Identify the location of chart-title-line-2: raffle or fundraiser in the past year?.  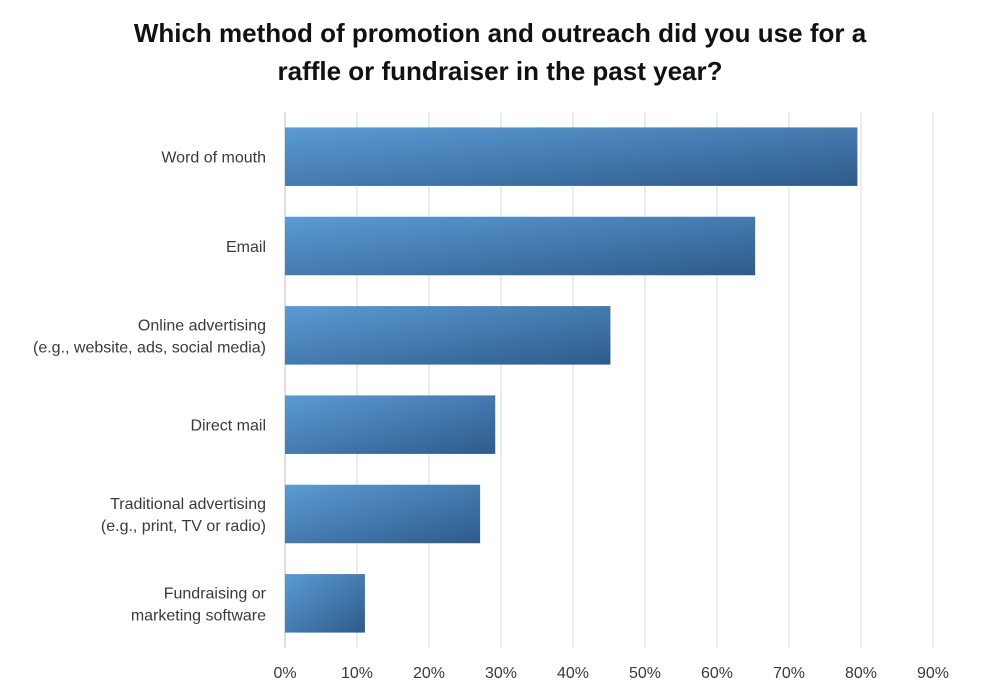
(500, 71).